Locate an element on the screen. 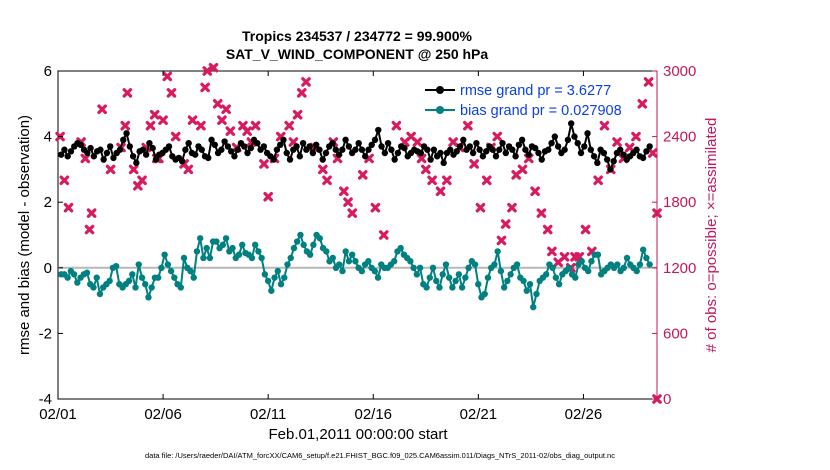 The image size is (830, 470). legend-rmse-label: rmse grand pr = 3.6277 is located at coordinates (535, 91).